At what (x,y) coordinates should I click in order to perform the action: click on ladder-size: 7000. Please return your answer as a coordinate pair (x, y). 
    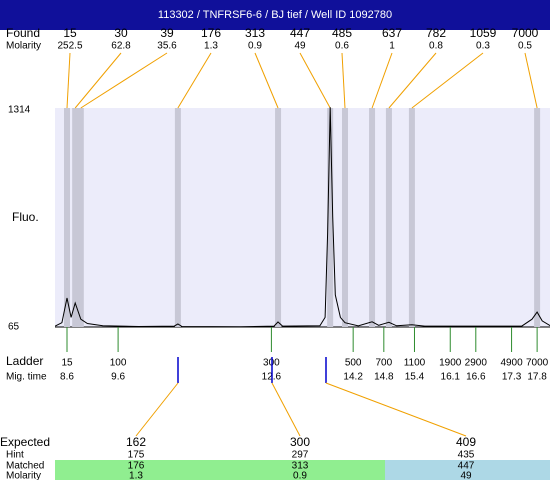
    Looking at the image, I should click on (537, 363).